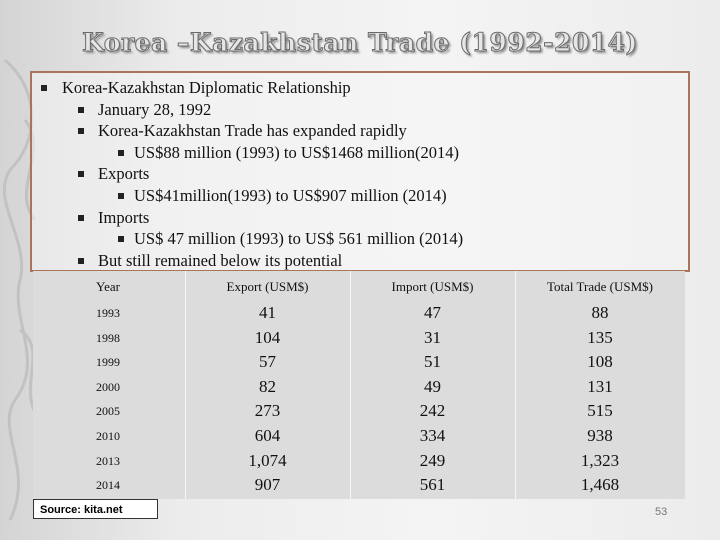 This screenshot has width=720, height=540. What do you see at coordinates (108, 411) in the screenshot?
I see `table-cell: 2005` at bounding box center [108, 411].